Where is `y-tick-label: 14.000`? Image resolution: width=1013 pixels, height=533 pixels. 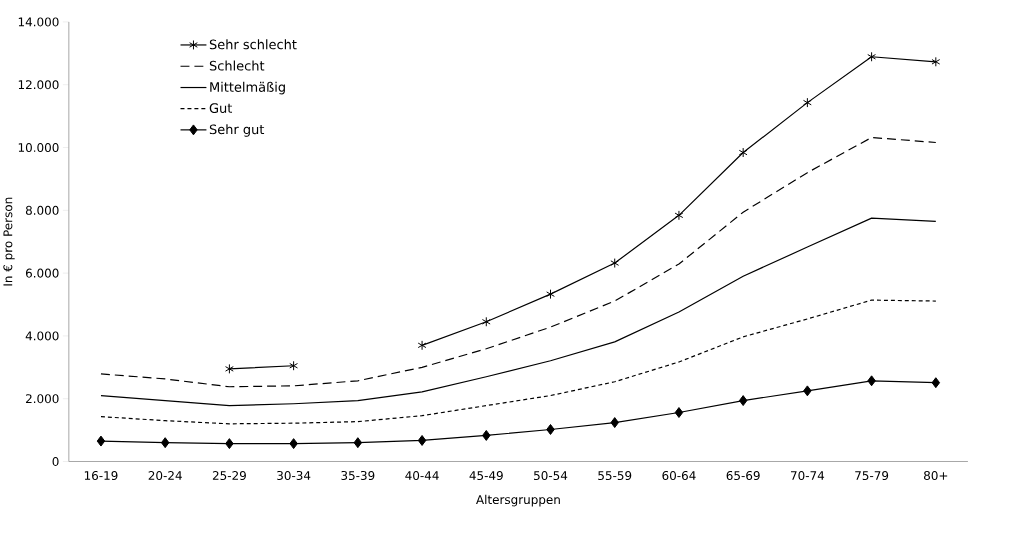 y-tick-label: 14.000 is located at coordinates (38, 22).